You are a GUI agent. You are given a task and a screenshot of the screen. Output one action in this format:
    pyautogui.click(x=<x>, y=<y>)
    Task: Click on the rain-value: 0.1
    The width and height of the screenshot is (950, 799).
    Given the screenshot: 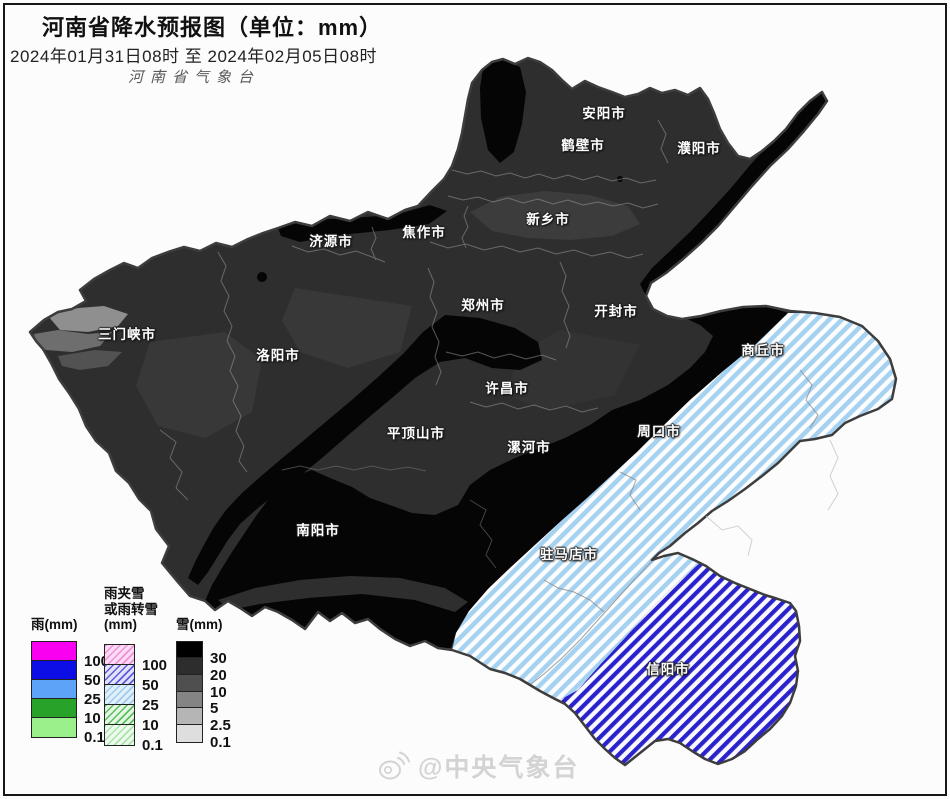 What is the action you would take?
    pyautogui.click(x=94, y=737)
    